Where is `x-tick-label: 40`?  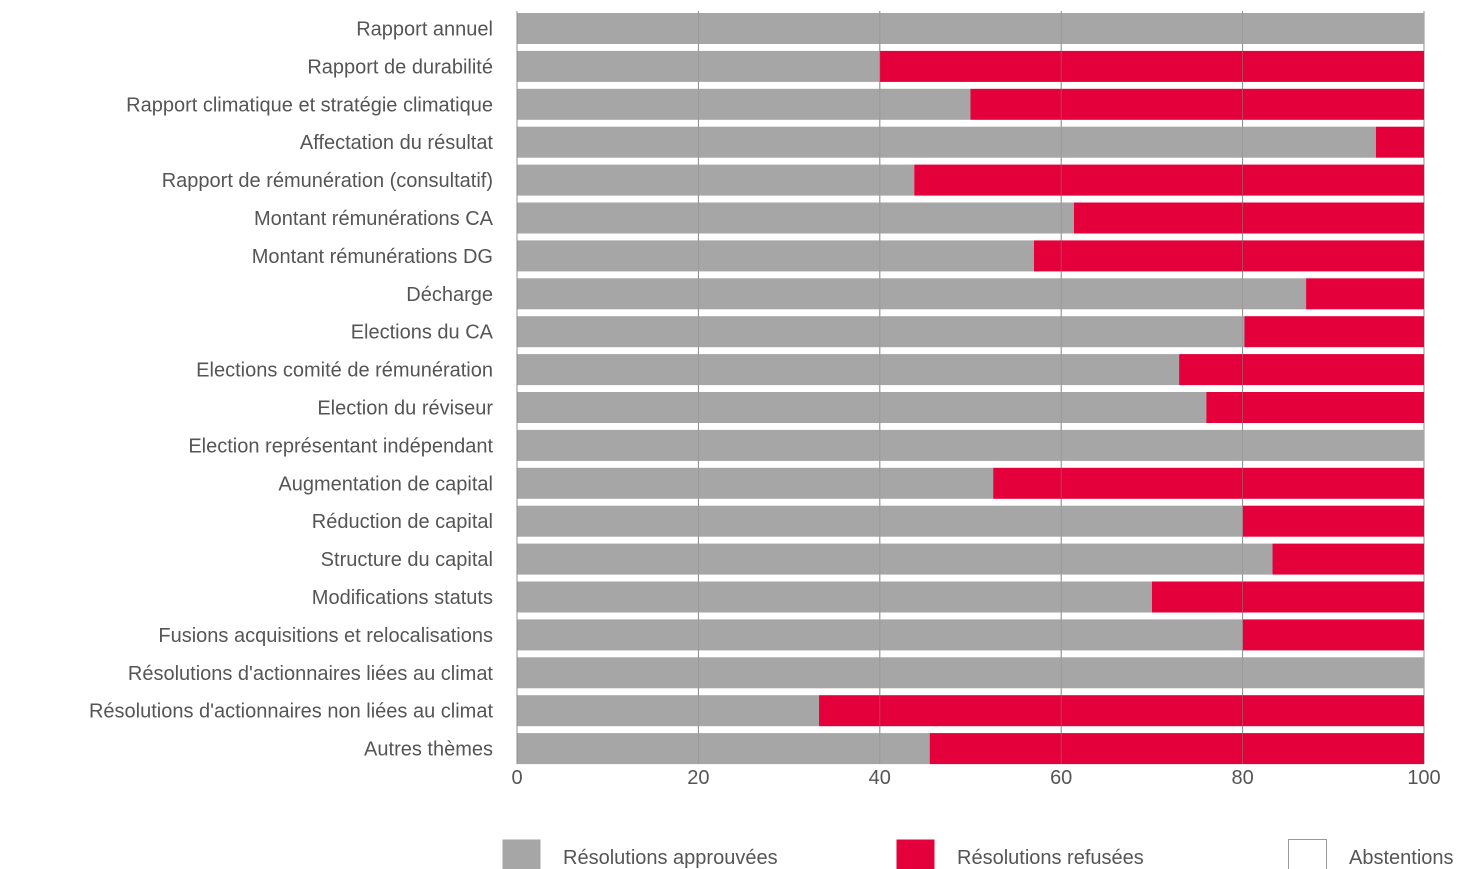 x-tick-label: 40 is located at coordinates (880, 778).